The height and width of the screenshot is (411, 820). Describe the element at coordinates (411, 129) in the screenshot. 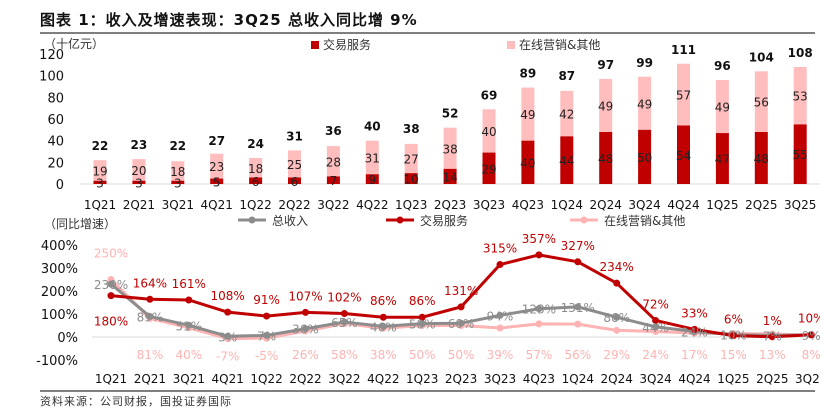

I see `bar-total-label: 38` at that location.